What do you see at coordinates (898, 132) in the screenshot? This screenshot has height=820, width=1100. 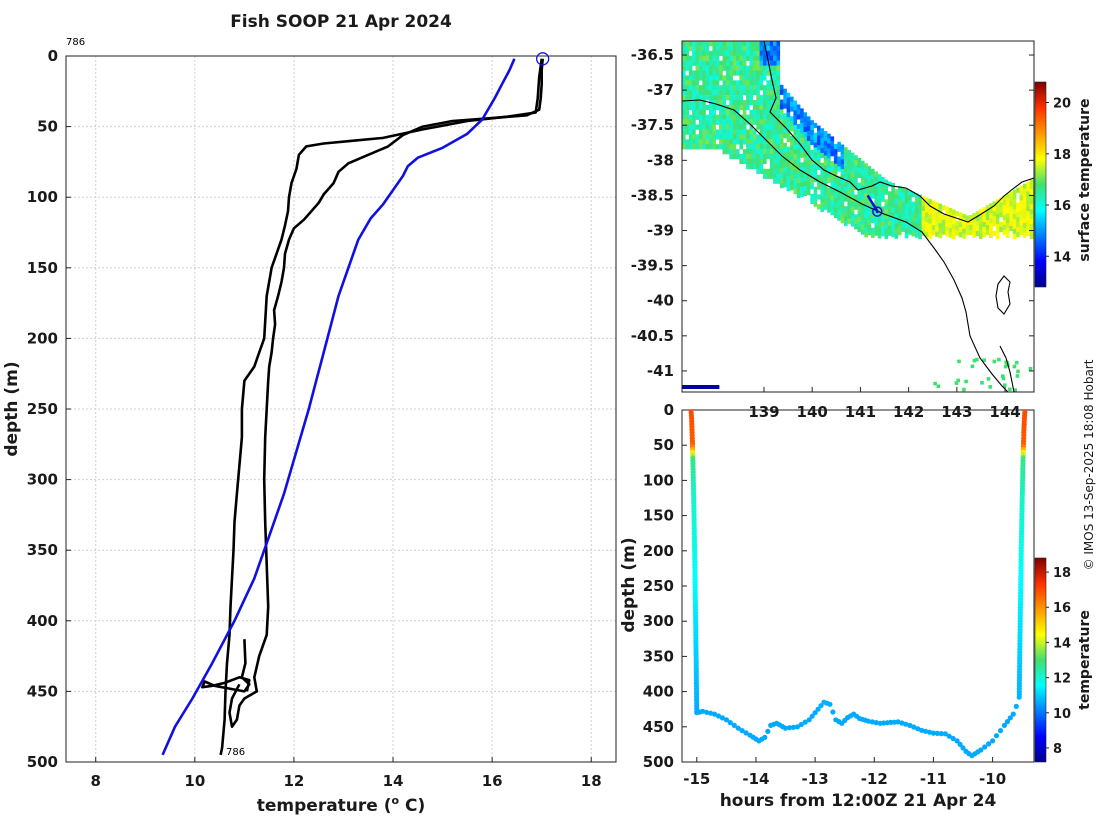 I see `coastline-mainland` at bounding box center [898, 132].